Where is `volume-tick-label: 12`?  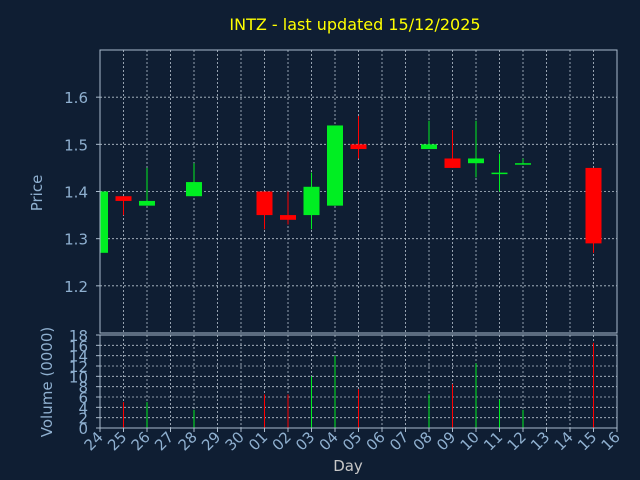 volume-tick-label: 12 is located at coordinates (78, 367).